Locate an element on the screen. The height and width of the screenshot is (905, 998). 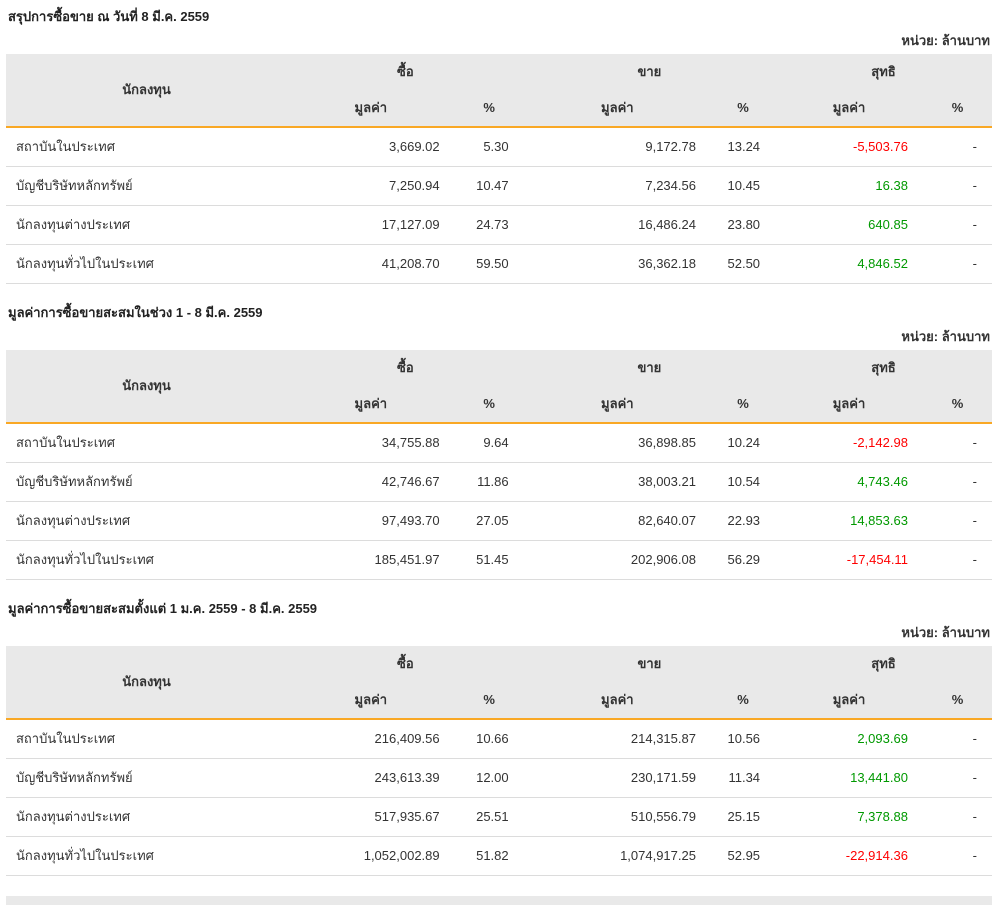
column-group-sell: ขาย is located at coordinates (649, 664).